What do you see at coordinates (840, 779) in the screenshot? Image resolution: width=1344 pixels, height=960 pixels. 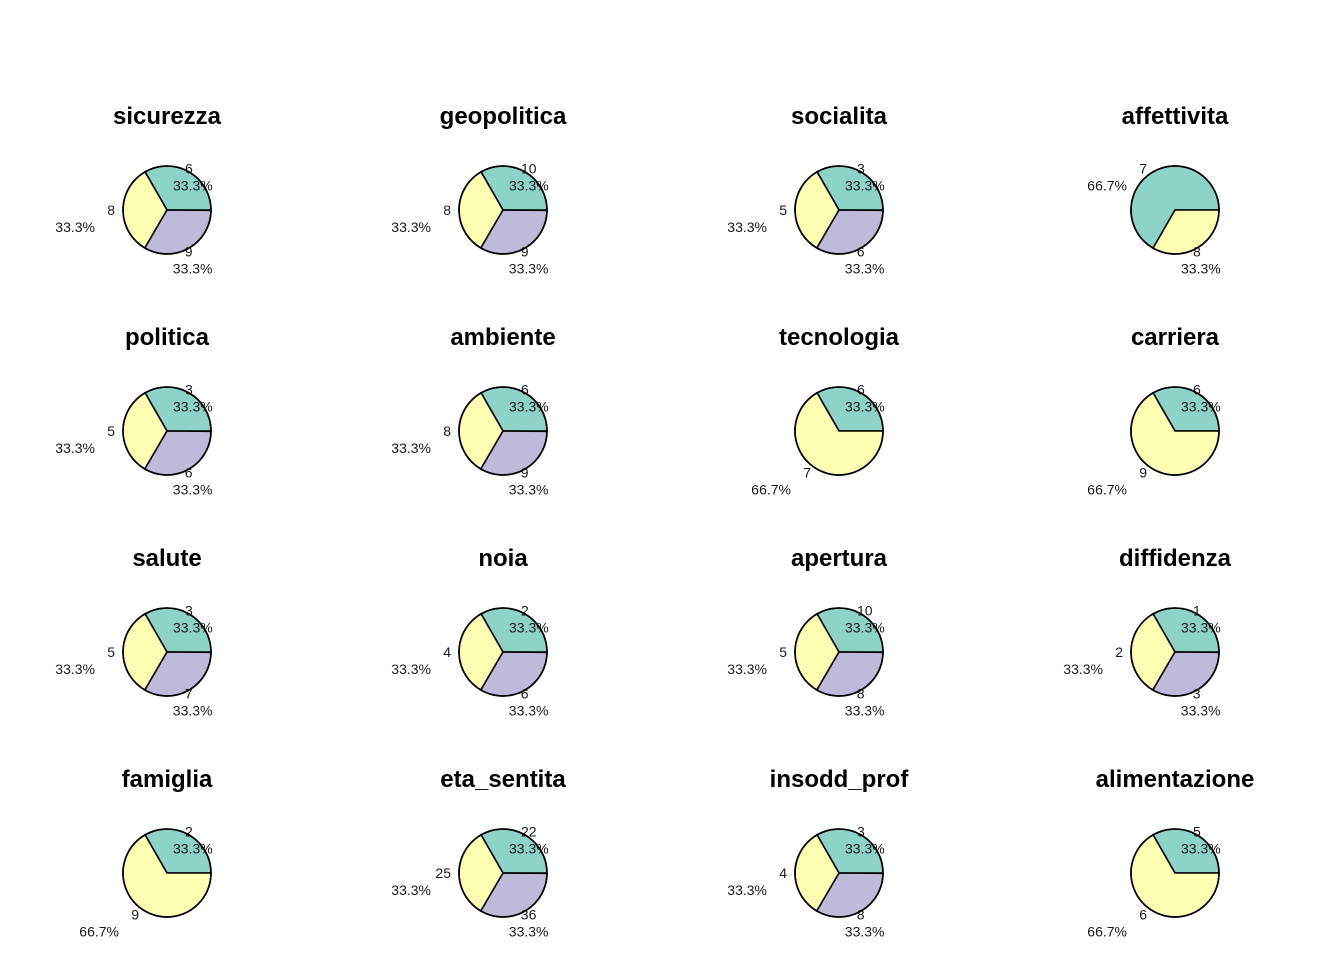 I see `pie-title: insodd_prof` at bounding box center [840, 779].